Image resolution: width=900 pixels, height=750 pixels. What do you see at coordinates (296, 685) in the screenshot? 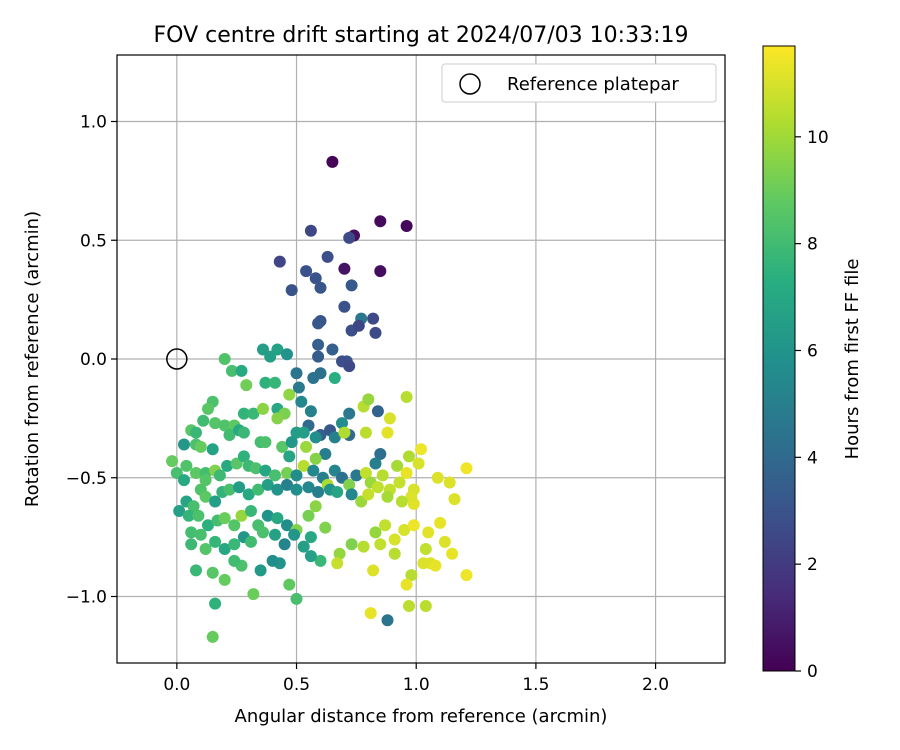
I see `x-tick-label: 0.5` at bounding box center [296, 685].